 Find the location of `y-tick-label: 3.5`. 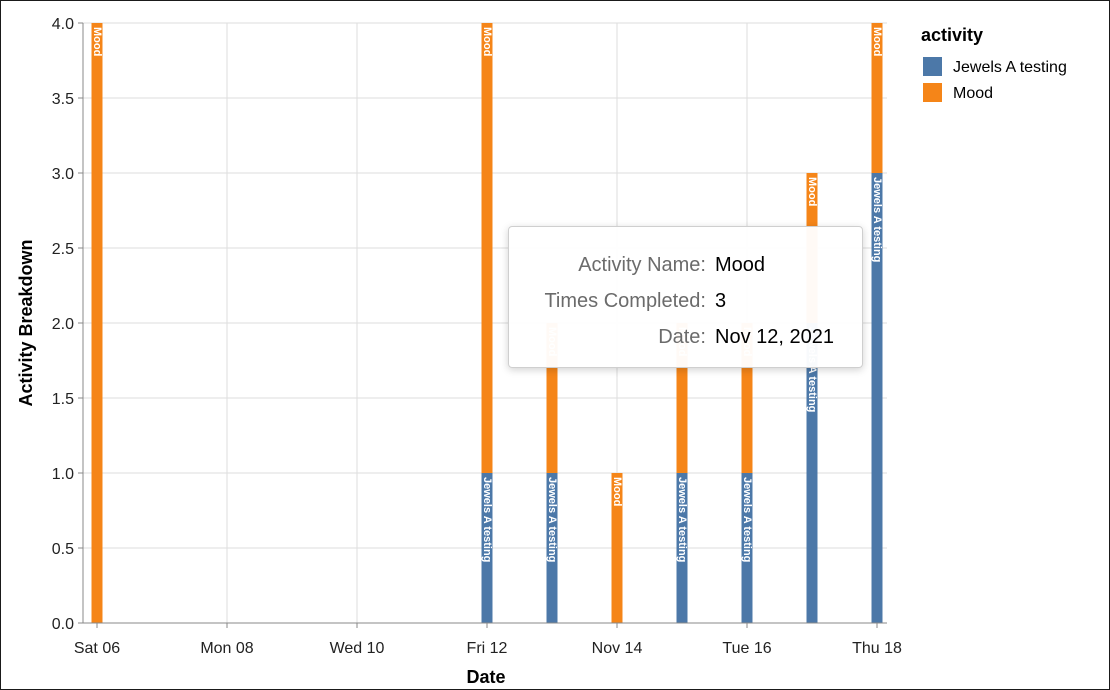

y-tick-label: 3.5 is located at coordinates (63, 99).